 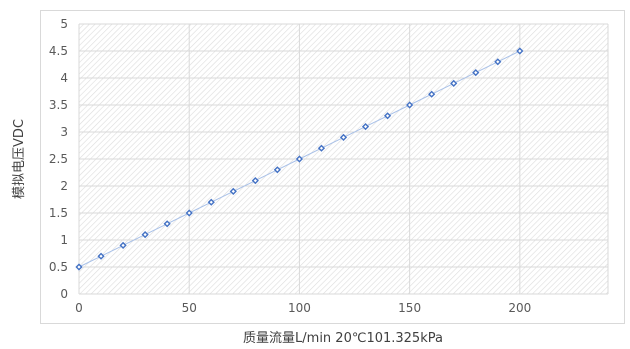 What do you see at coordinates (58, 213) in the screenshot?
I see `y-tick-label: 1.5` at bounding box center [58, 213].